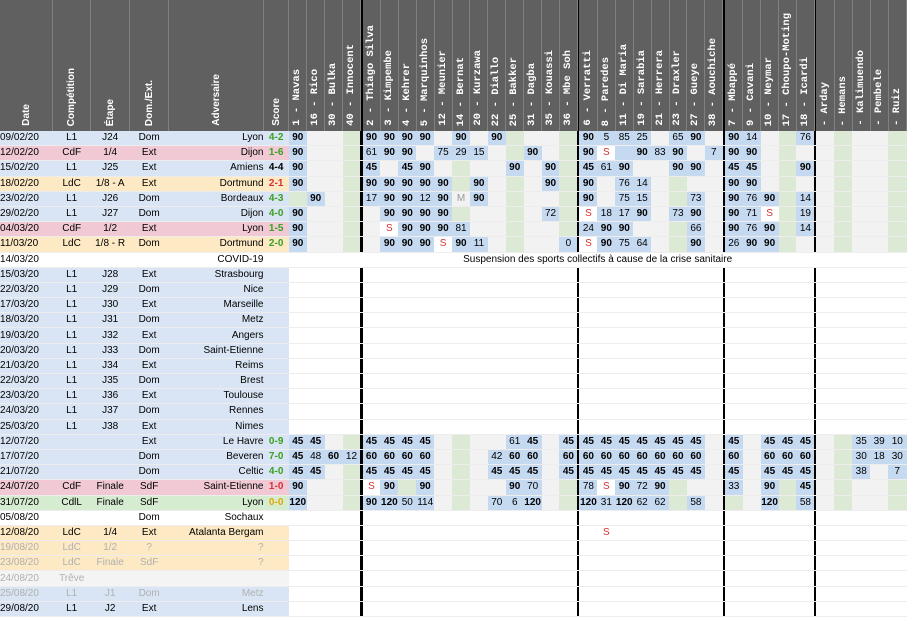 The height and width of the screenshot is (617, 907). I want to click on stage-cell: 1/2, so click(110, 229).